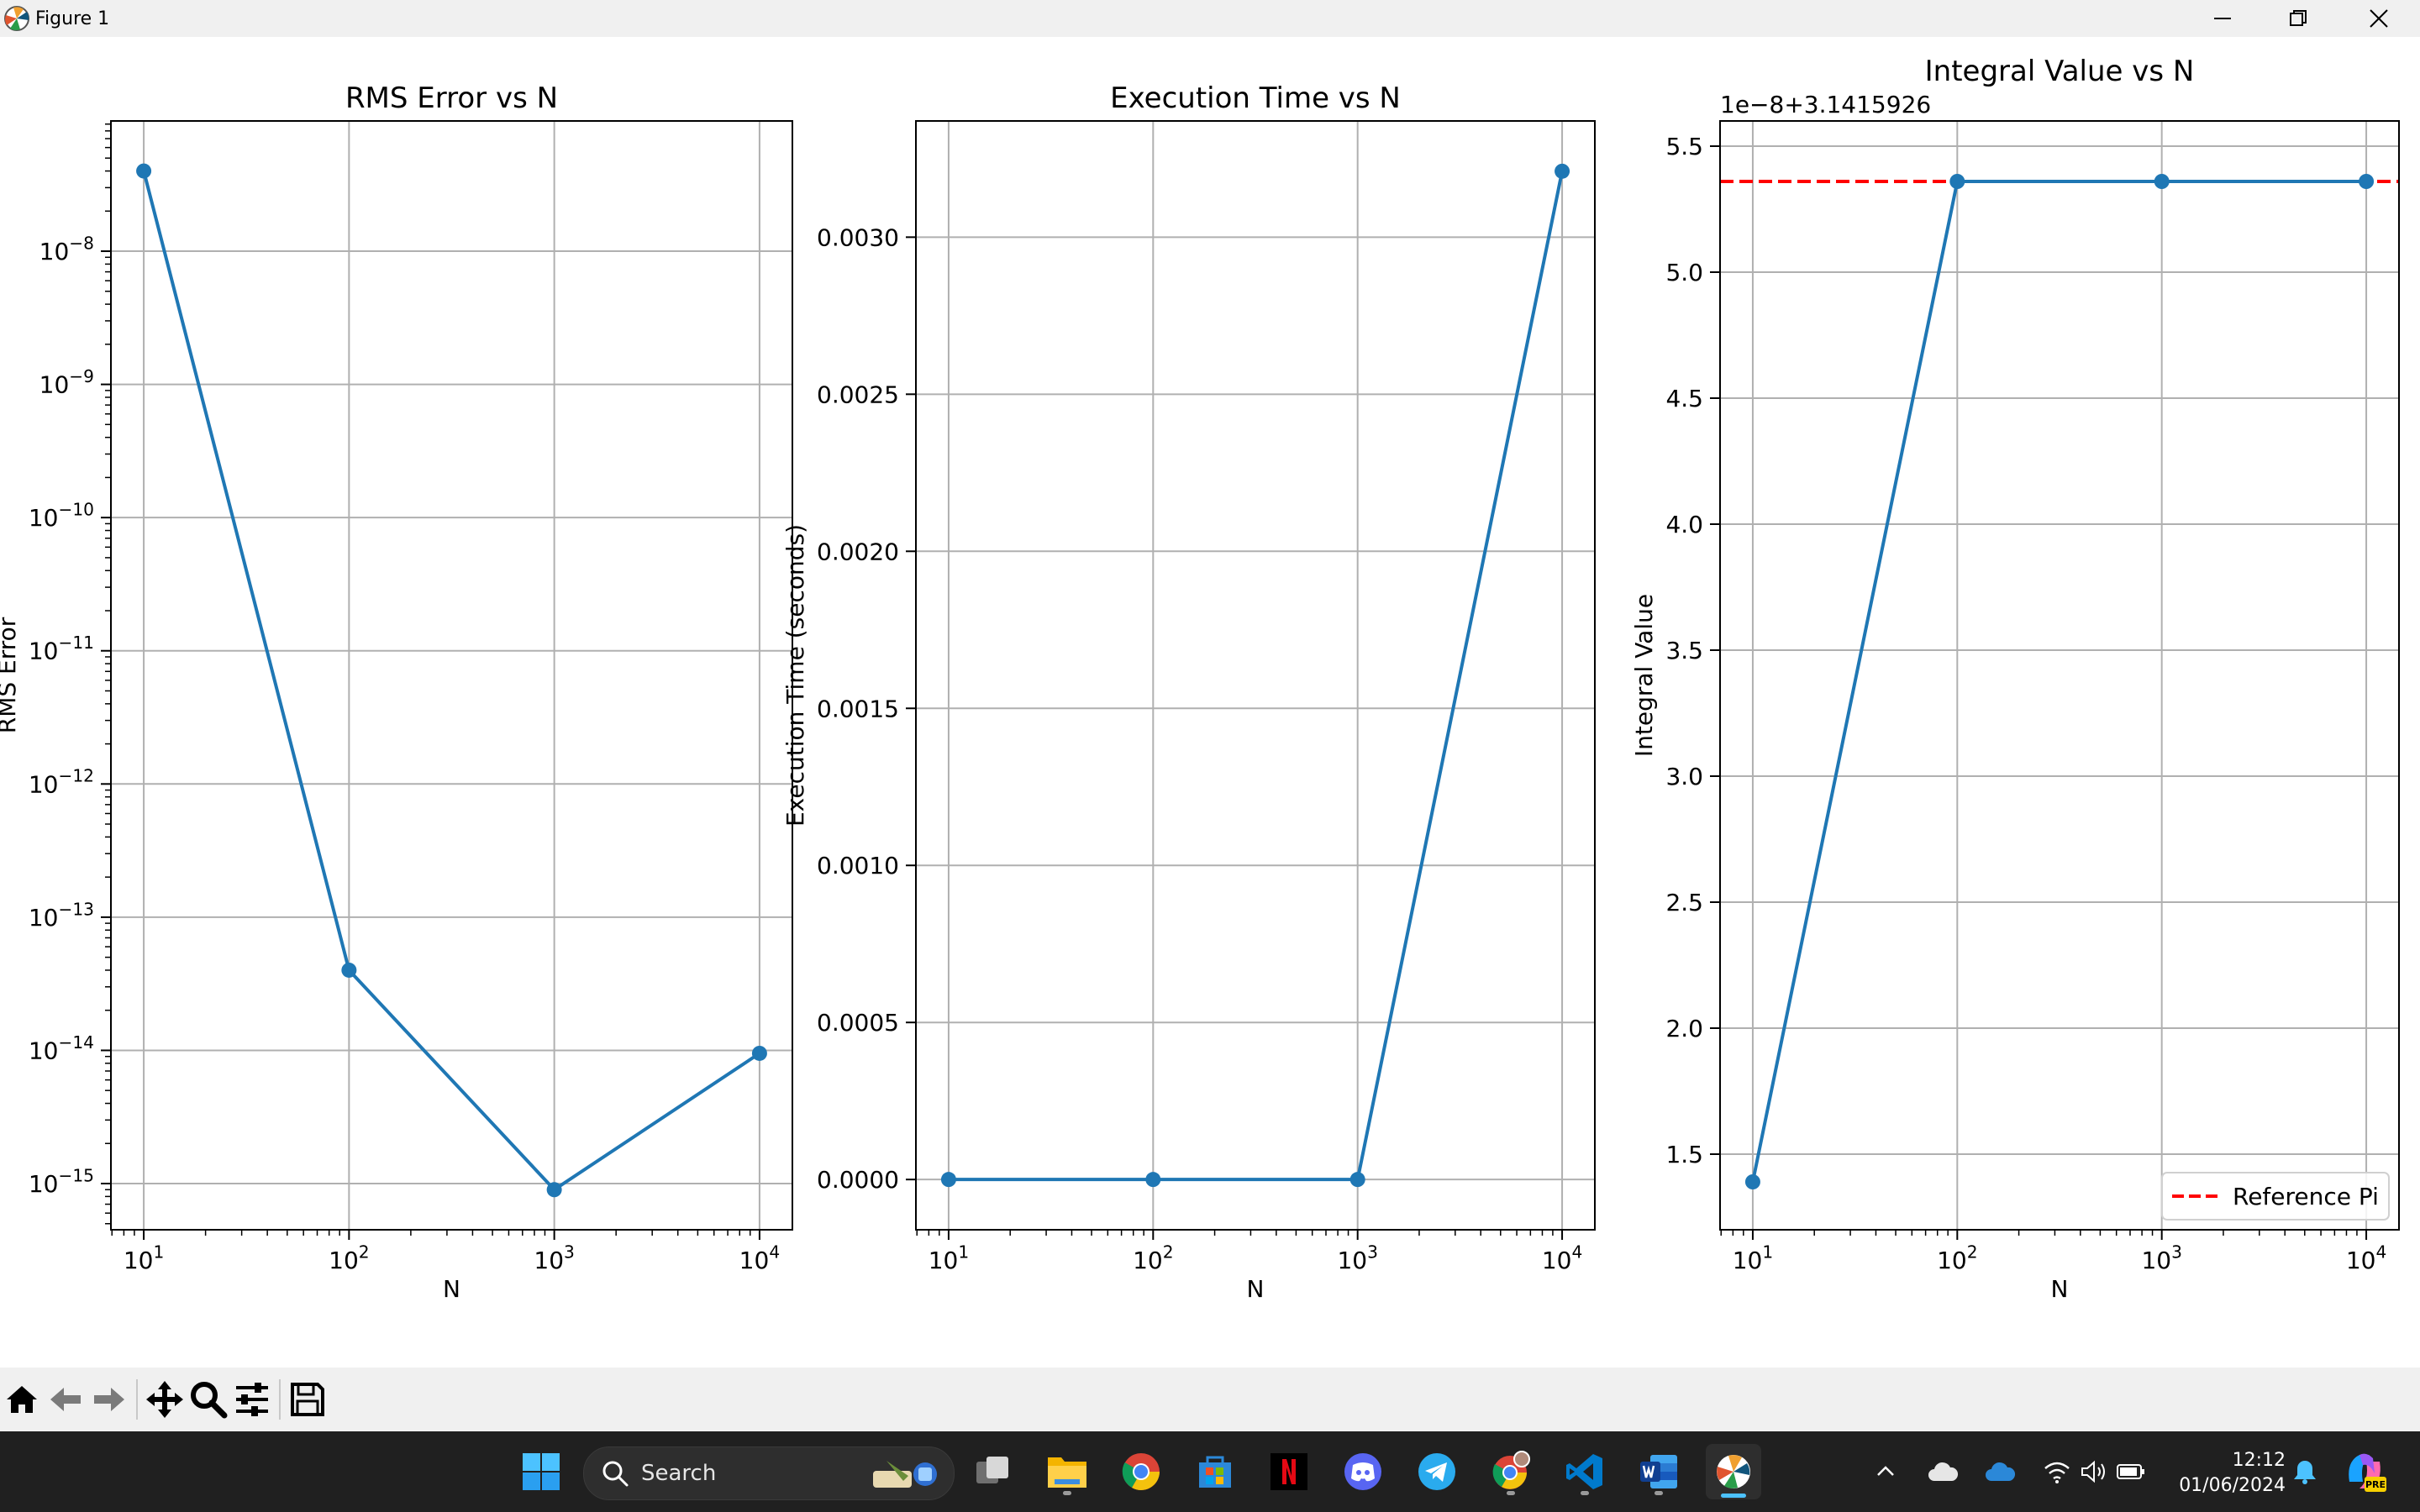 This screenshot has width=2420, height=1512. I want to click on back-arrow-icon, so click(65, 1399).